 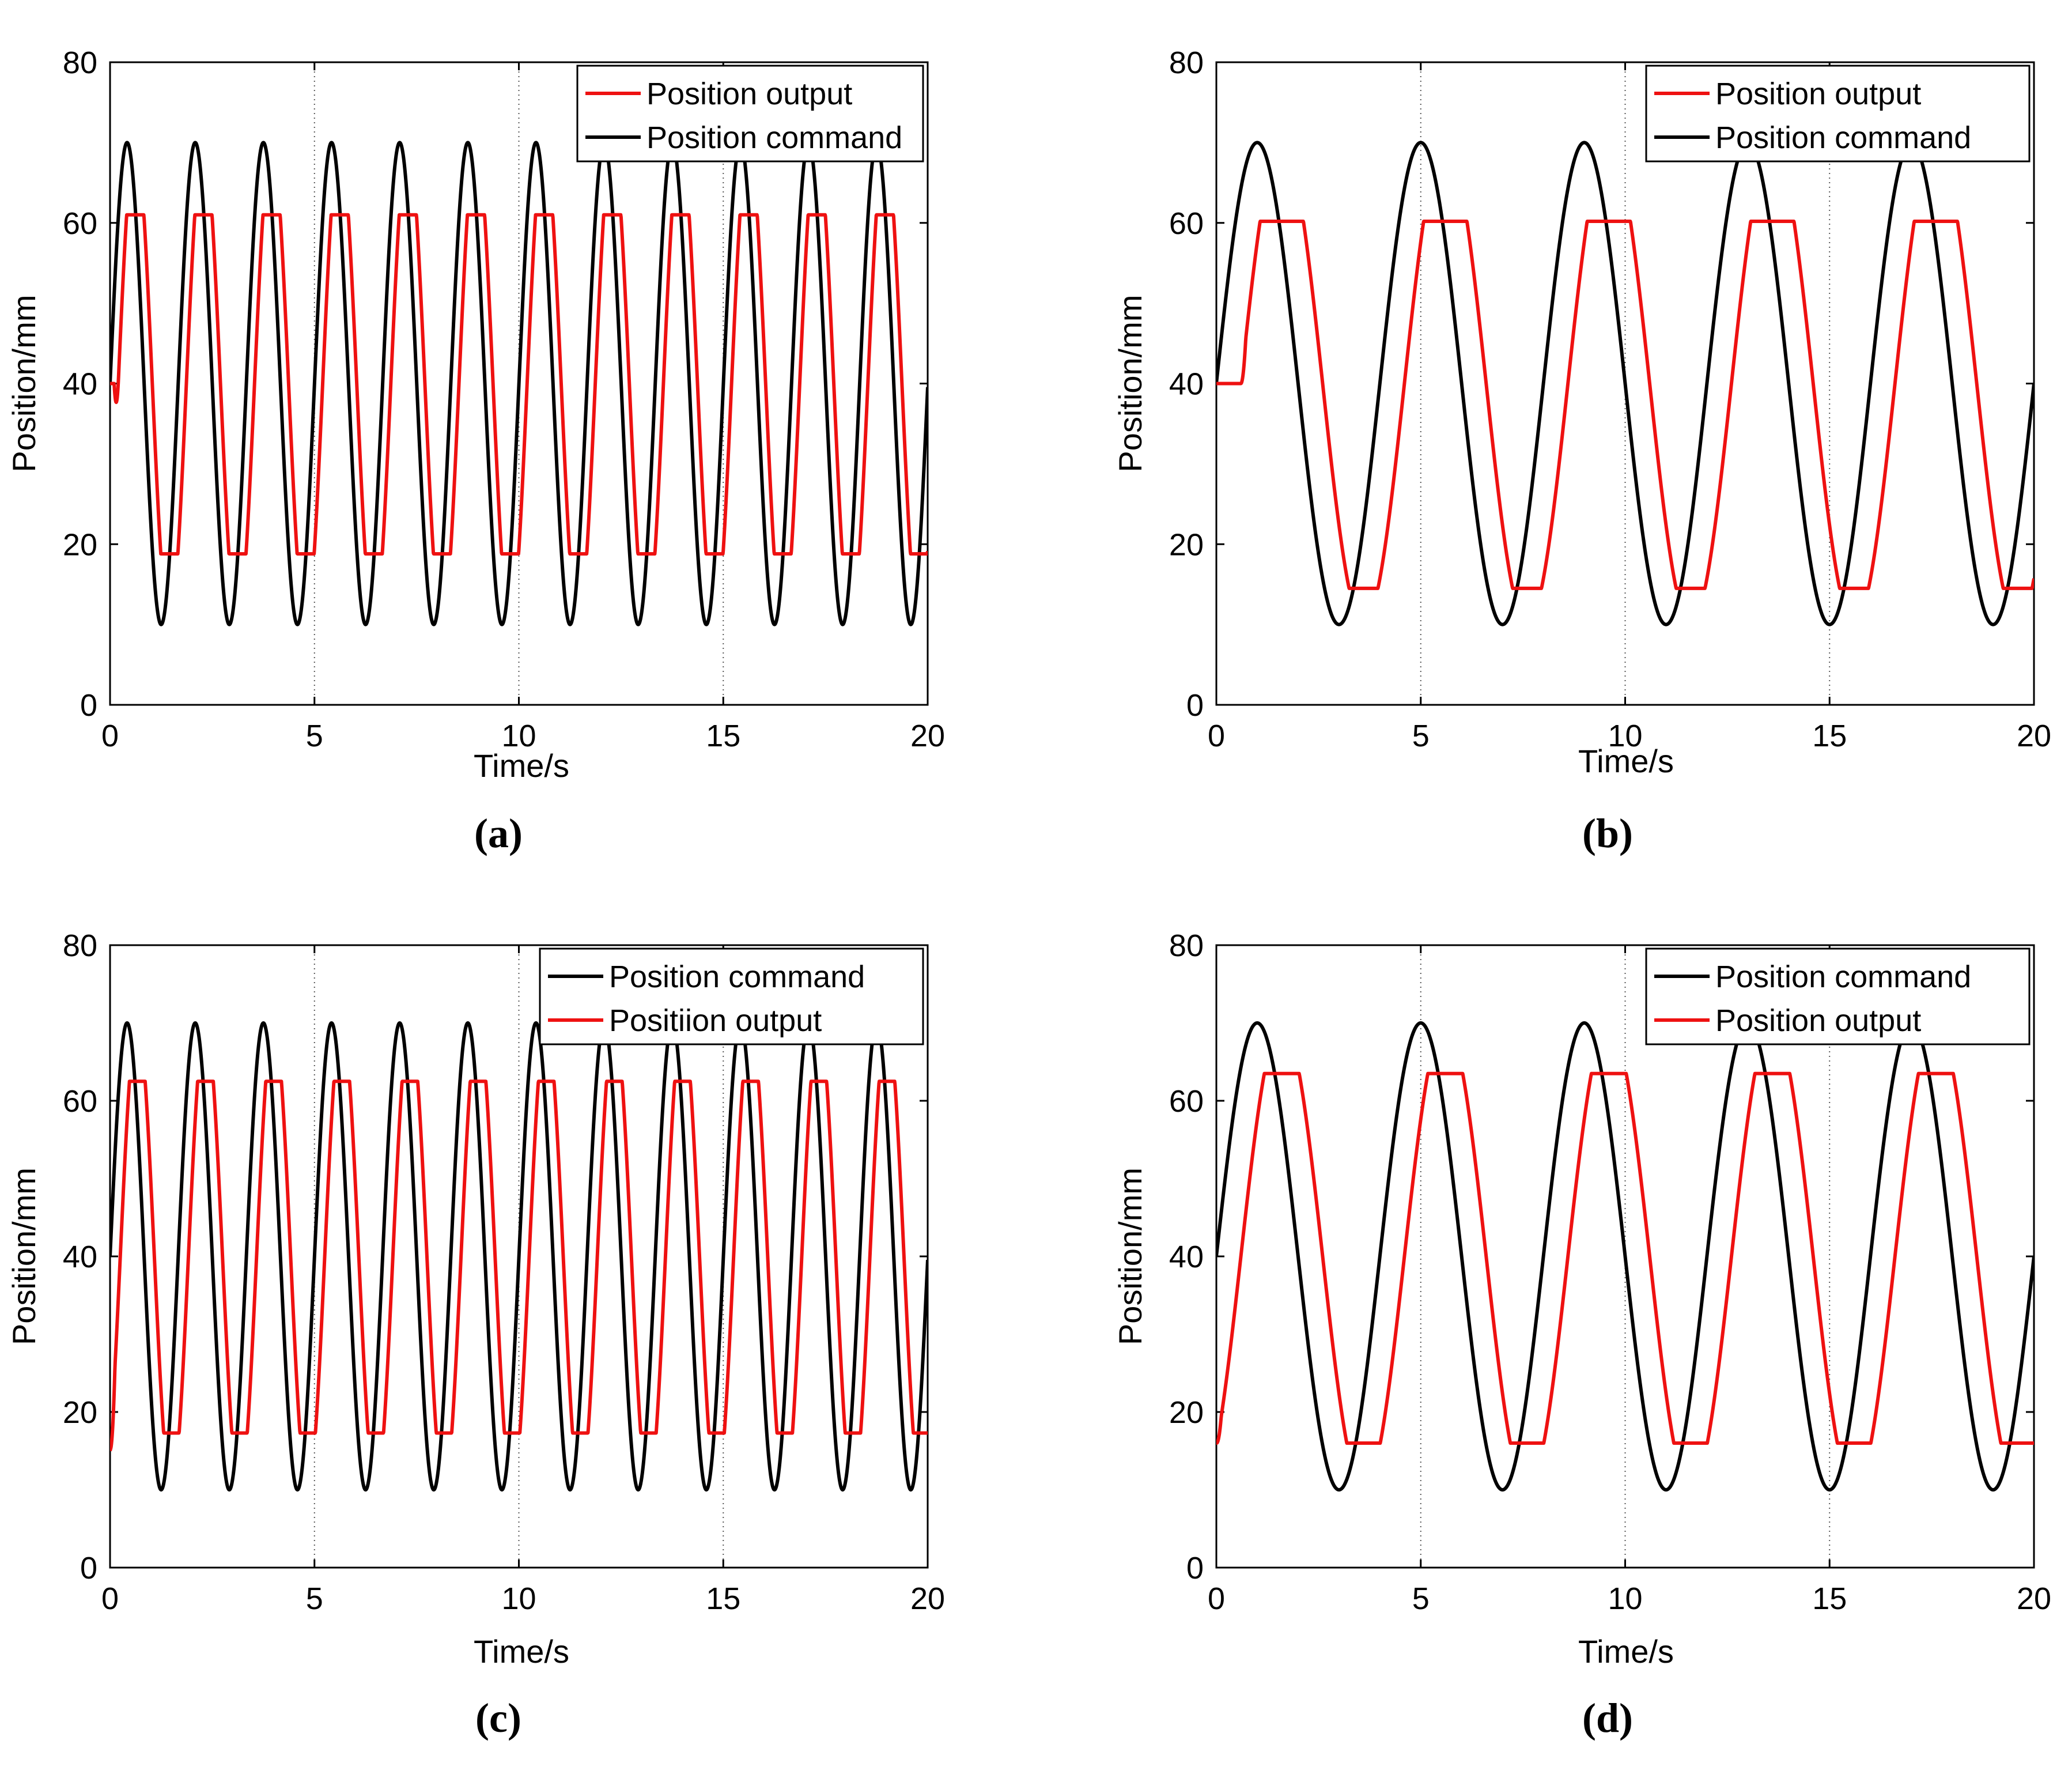 What do you see at coordinates (715, 1020) in the screenshot?
I see `legend-entry: Positiion output` at bounding box center [715, 1020].